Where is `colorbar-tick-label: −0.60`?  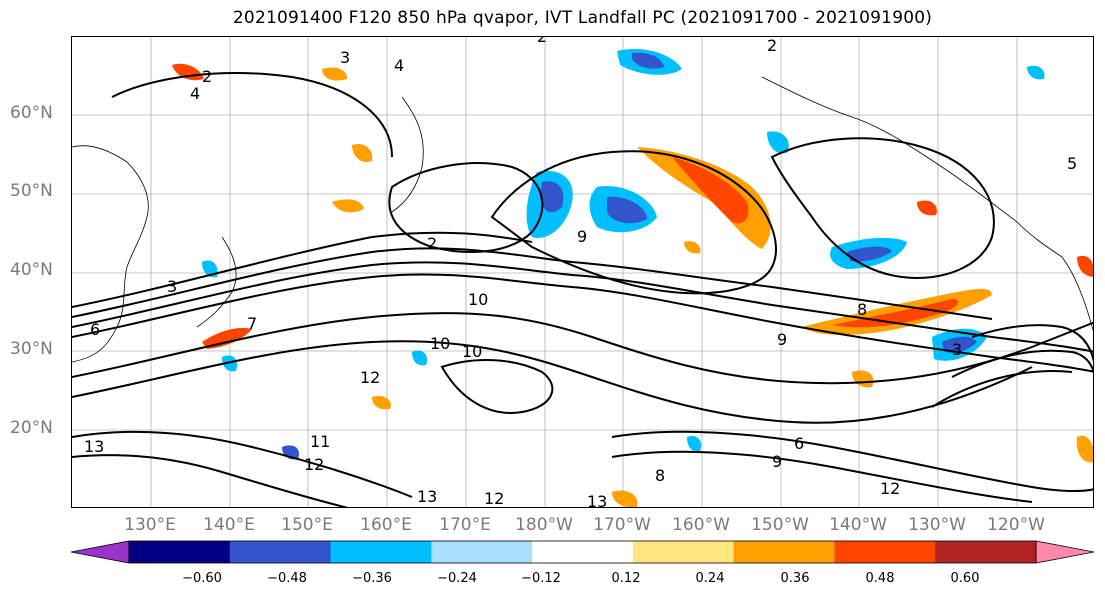
colorbar-tick-label: −0.60 is located at coordinates (202, 578).